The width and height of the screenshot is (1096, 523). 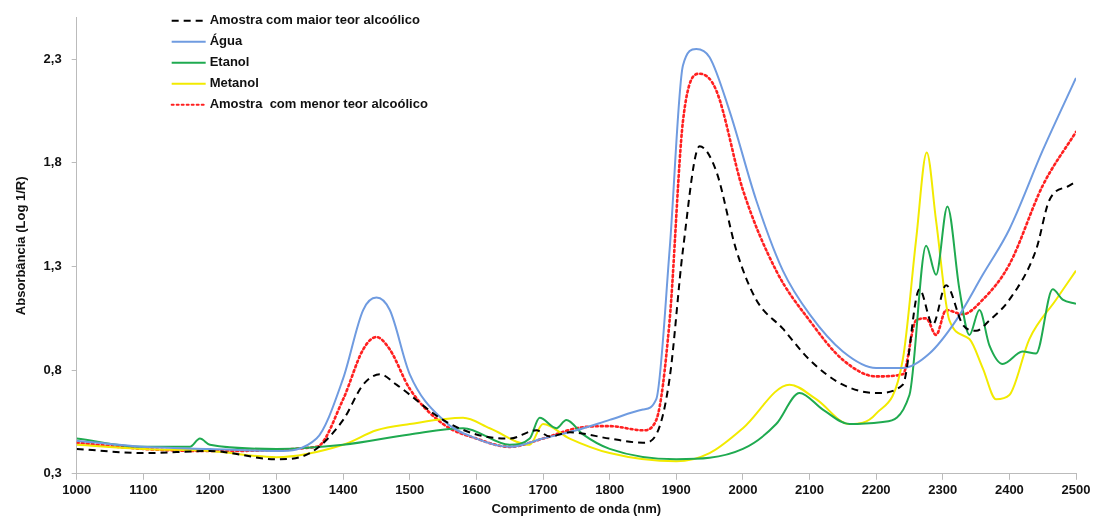 I want to click on y-tick-label: 1,3, so click(x=52, y=266).